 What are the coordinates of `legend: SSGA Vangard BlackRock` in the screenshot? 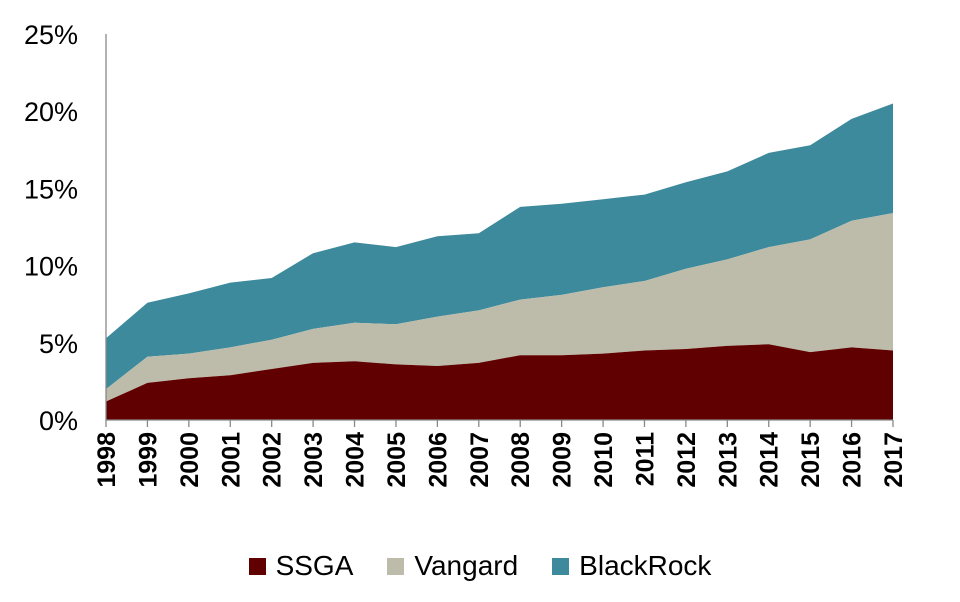 It's located at (480, 566).